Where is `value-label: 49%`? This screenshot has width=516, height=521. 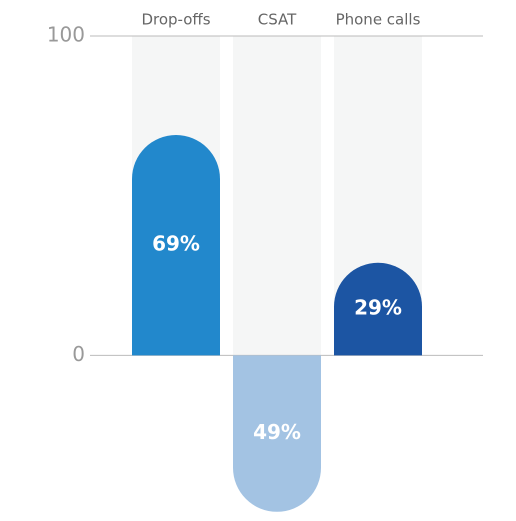 value-label: 49% is located at coordinates (277, 432).